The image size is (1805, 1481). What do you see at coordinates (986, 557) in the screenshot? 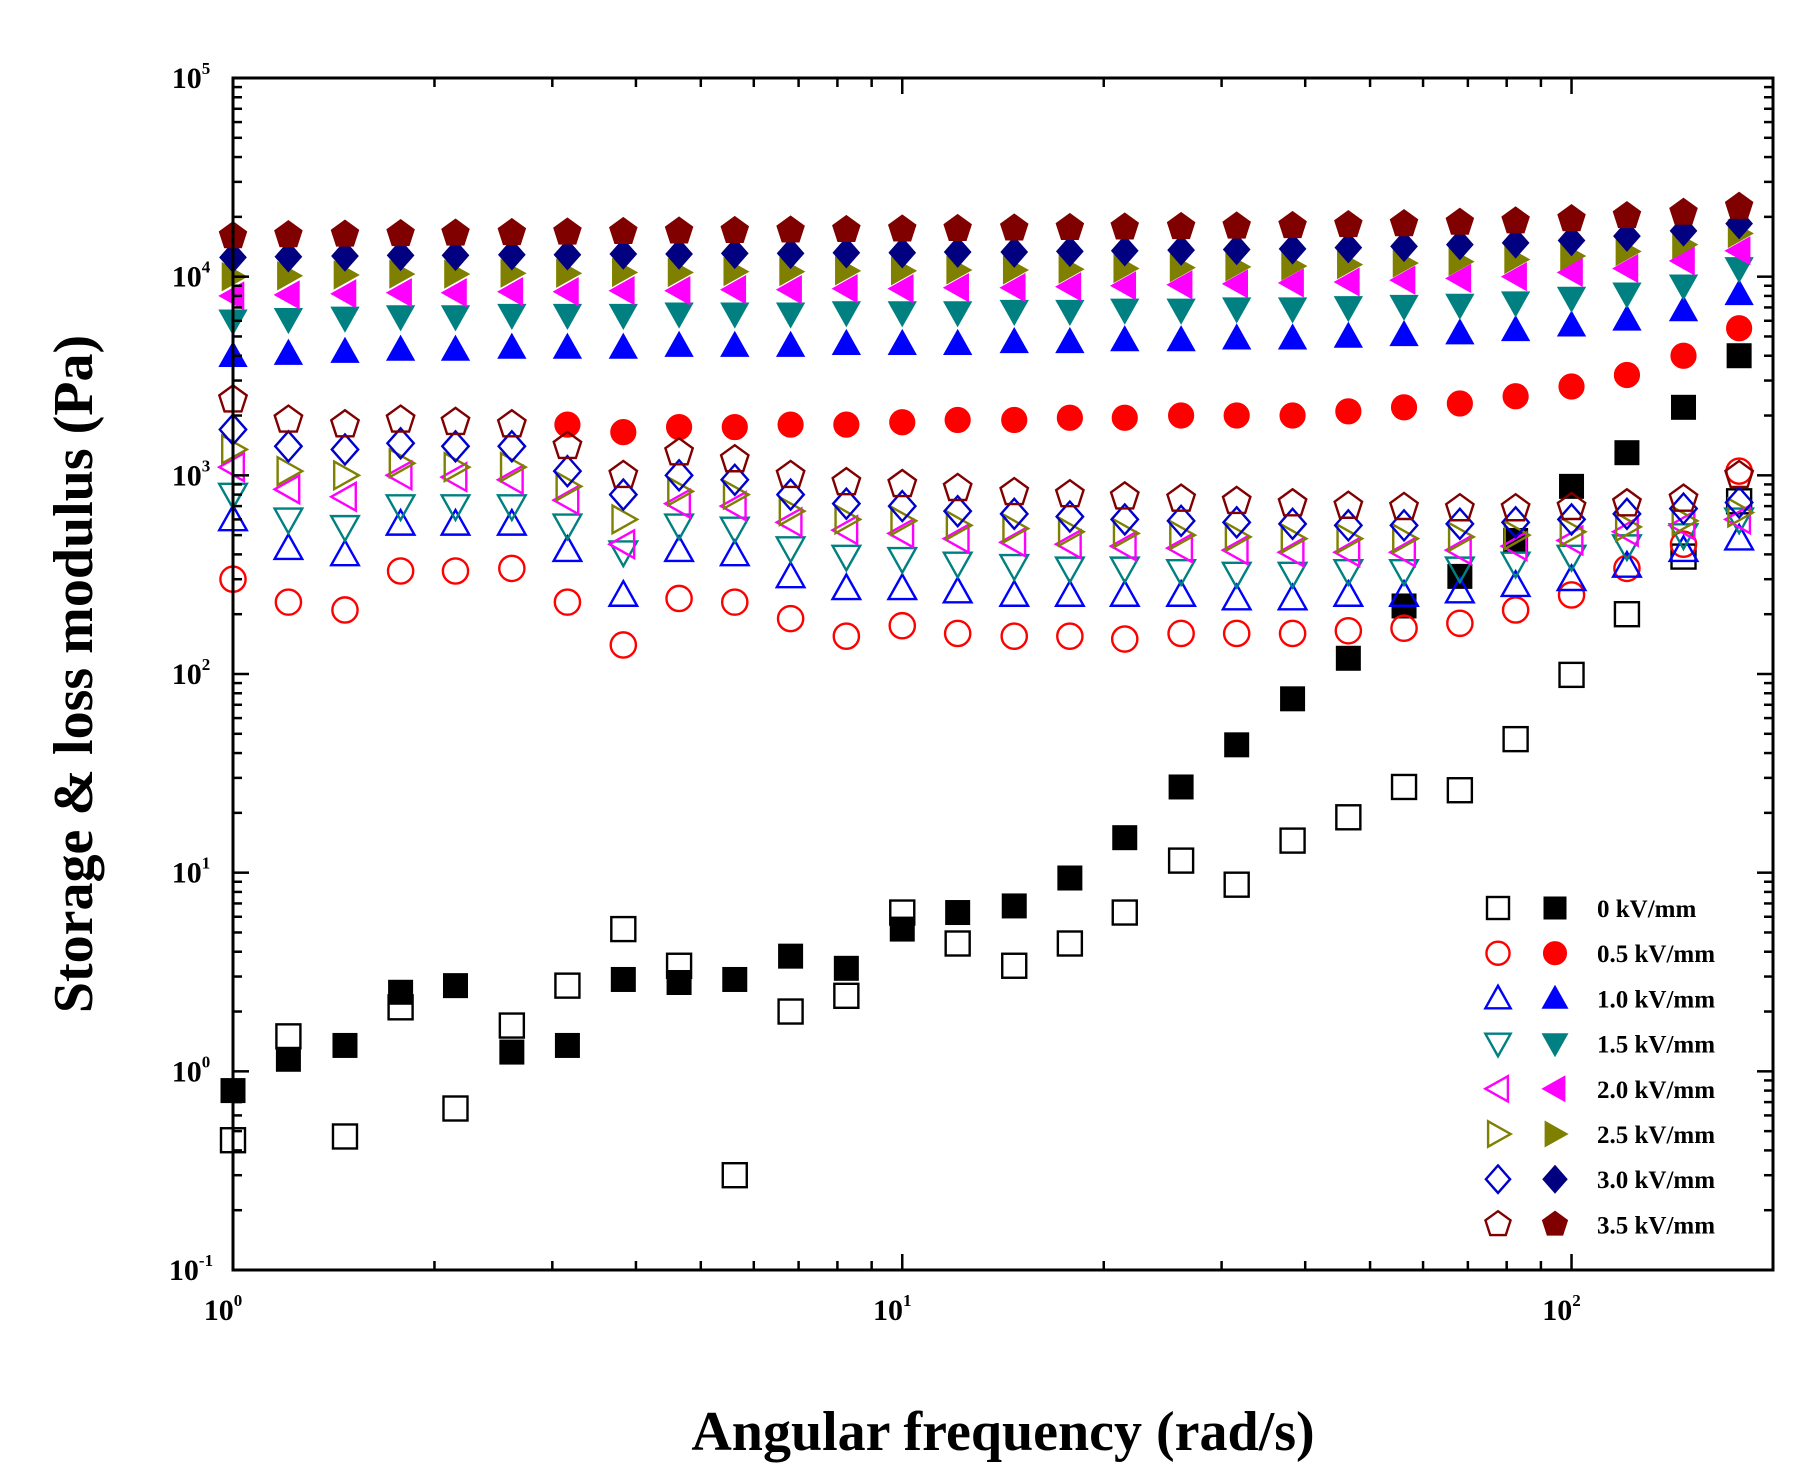
I see `series-1-0-kv-mm-open-` at bounding box center [986, 557].